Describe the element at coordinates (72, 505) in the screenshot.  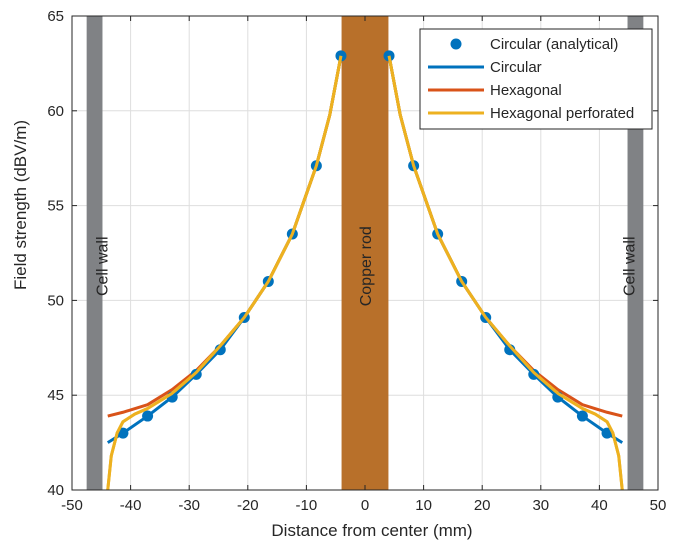
I see `x-tick-label: -50` at that location.